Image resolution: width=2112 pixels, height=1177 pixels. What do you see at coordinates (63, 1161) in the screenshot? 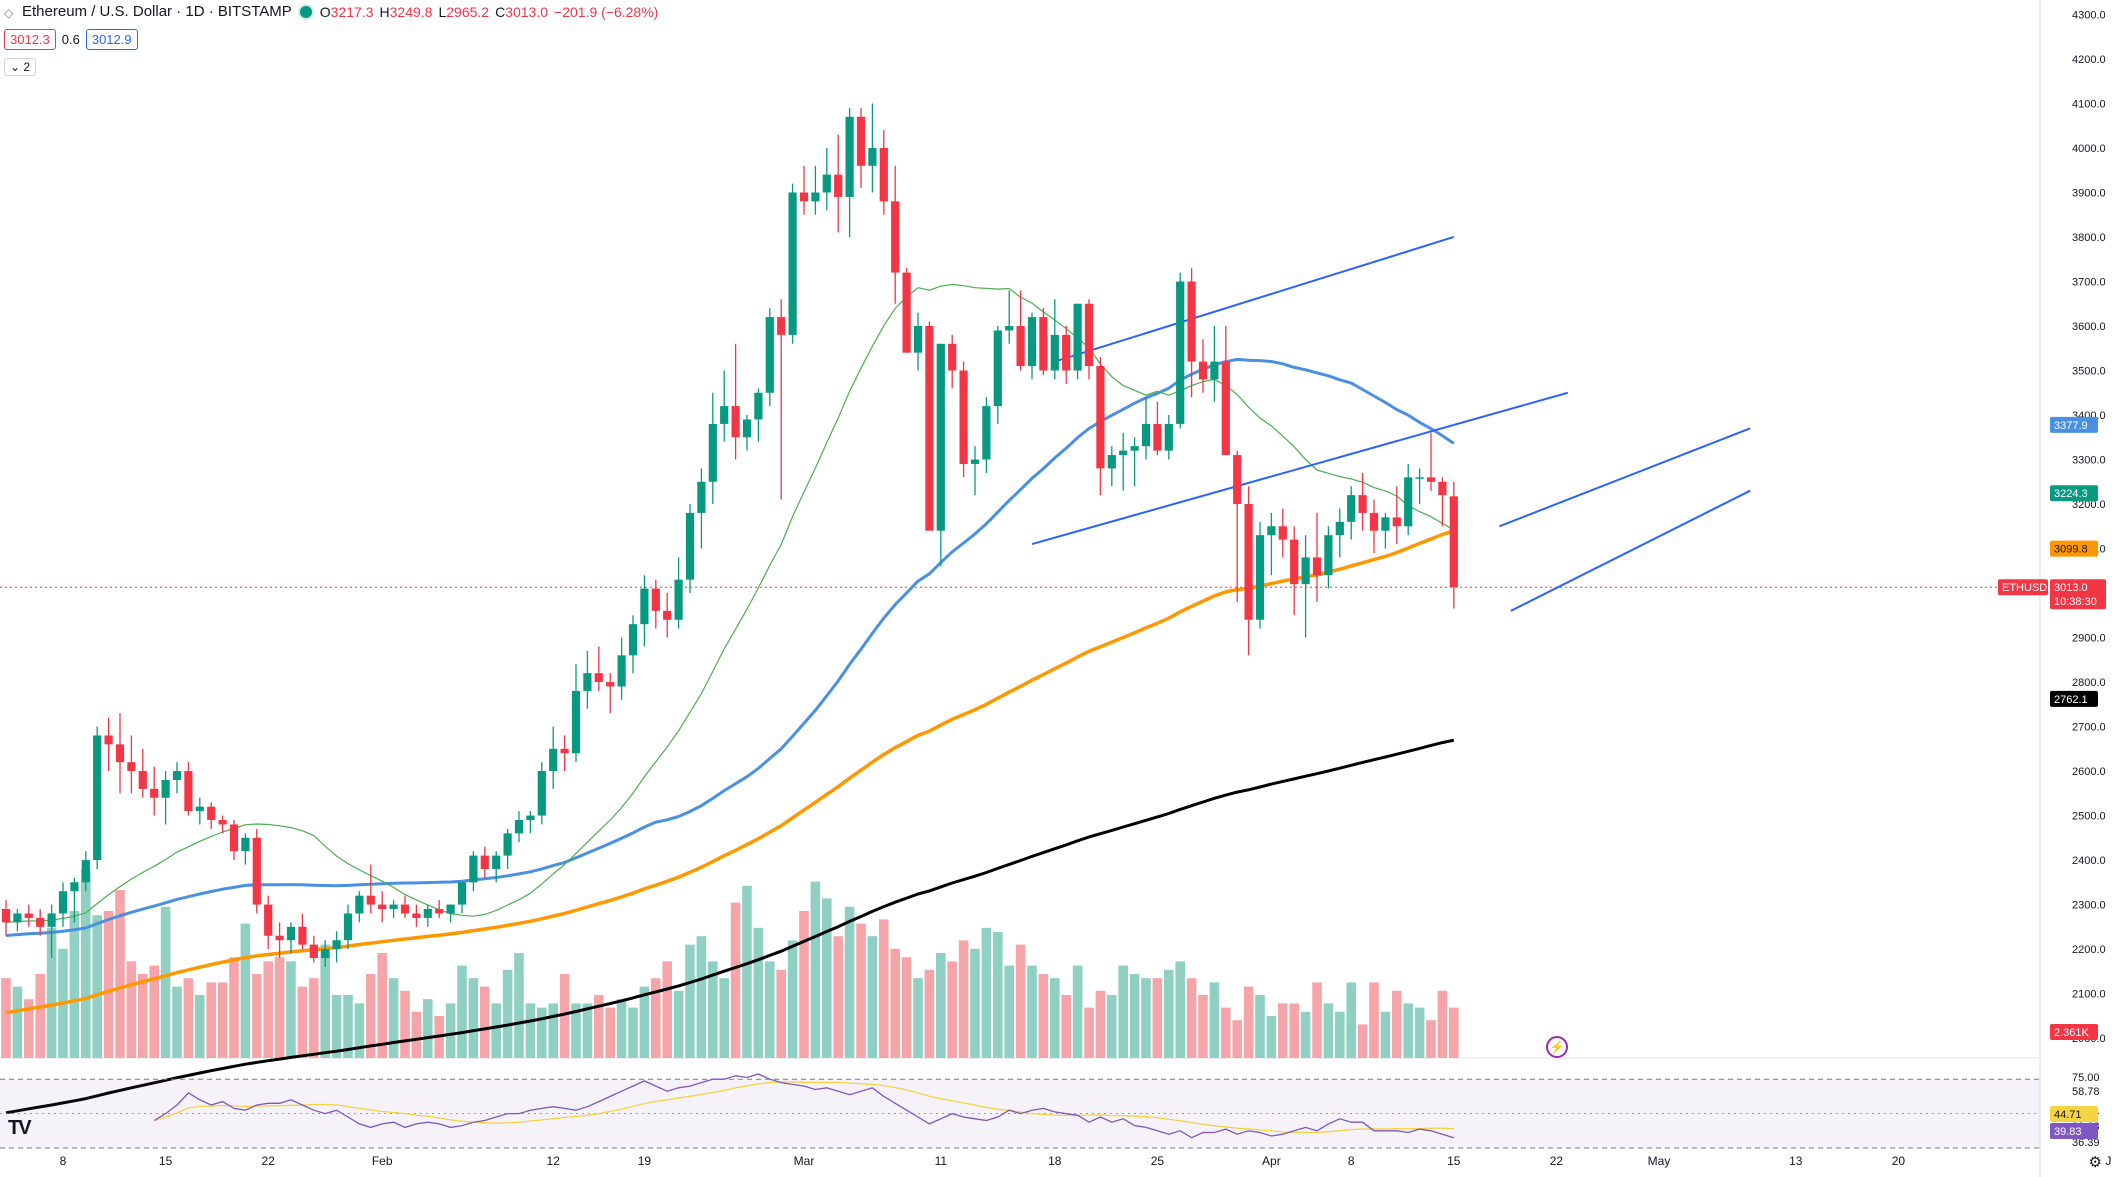
I see `time-tick-label: 8` at bounding box center [63, 1161].